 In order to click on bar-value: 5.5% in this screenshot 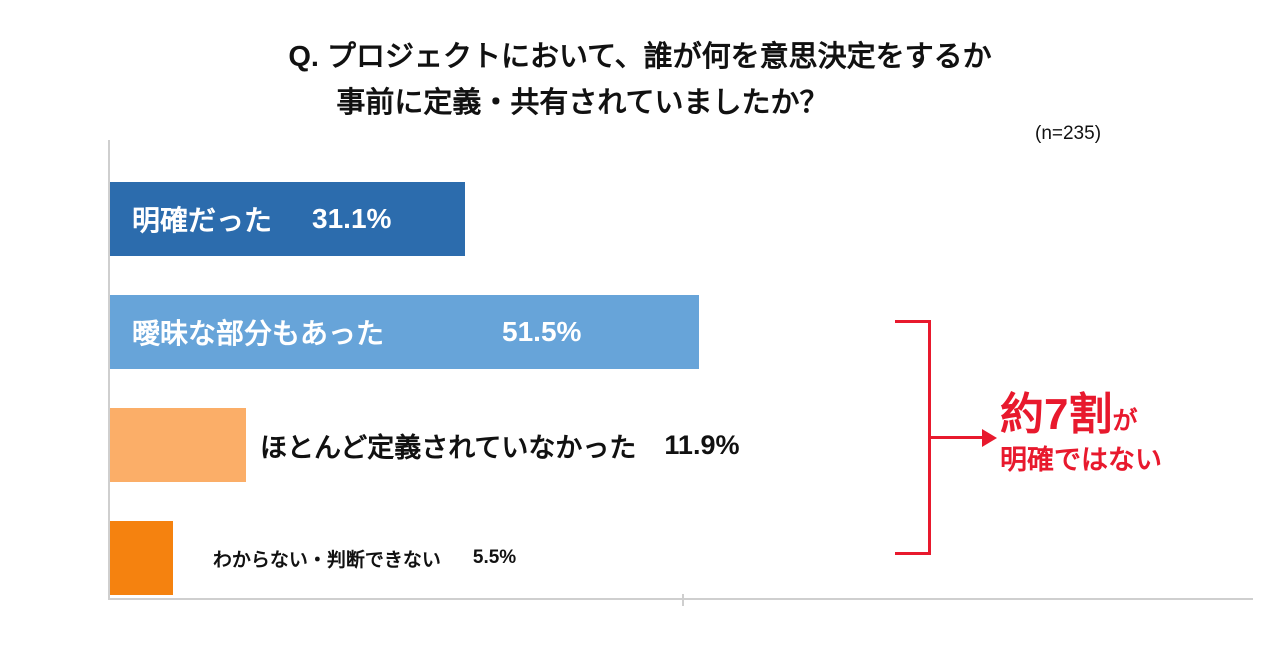, I will do `click(494, 557)`.